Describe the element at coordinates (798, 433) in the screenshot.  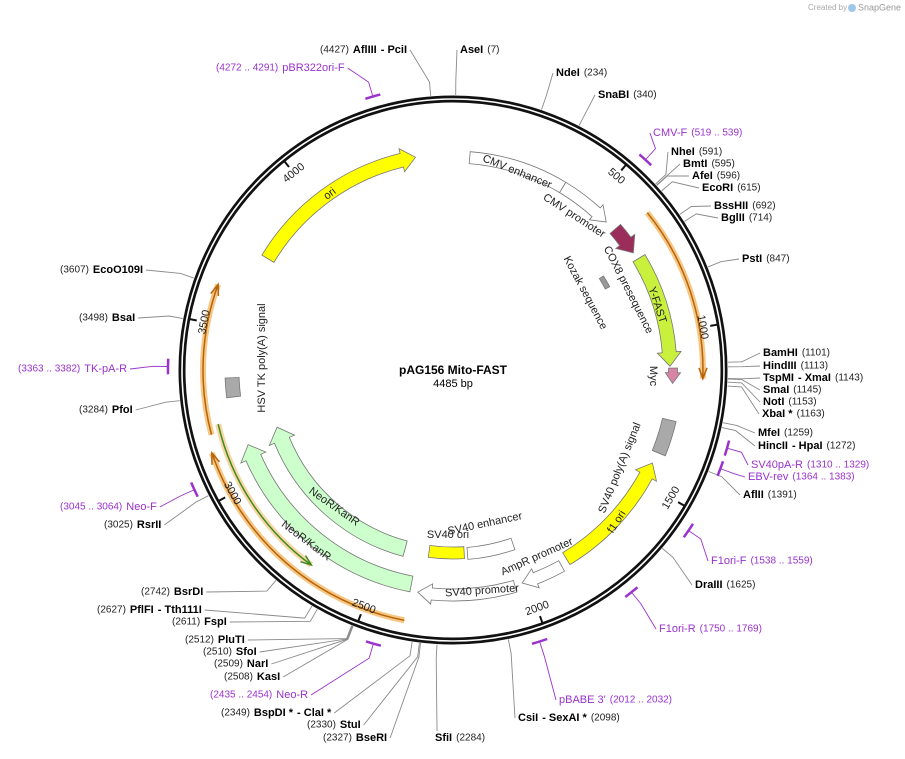
I see `site-position: (1259)` at that location.